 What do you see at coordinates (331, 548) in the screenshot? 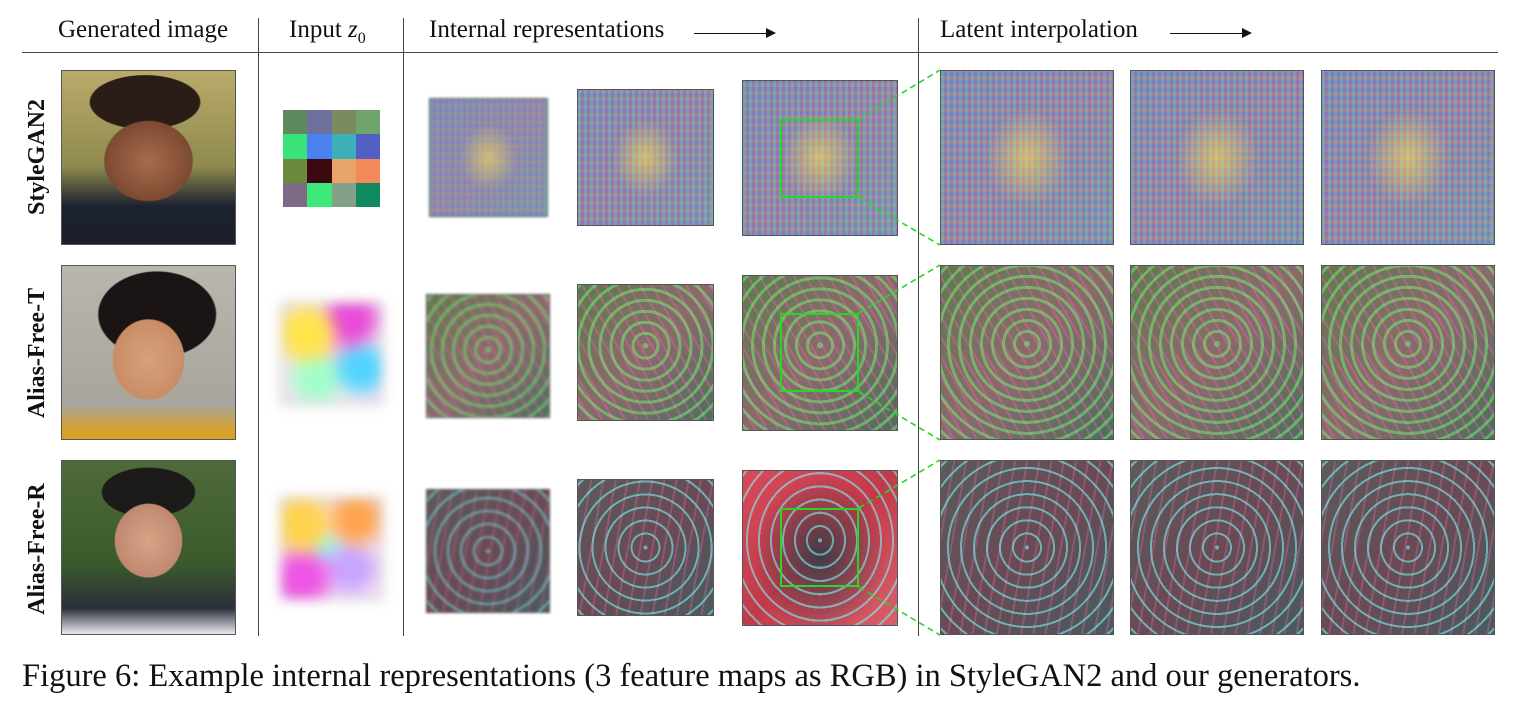
I see `input-z0-alias-free-r` at bounding box center [331, 548].